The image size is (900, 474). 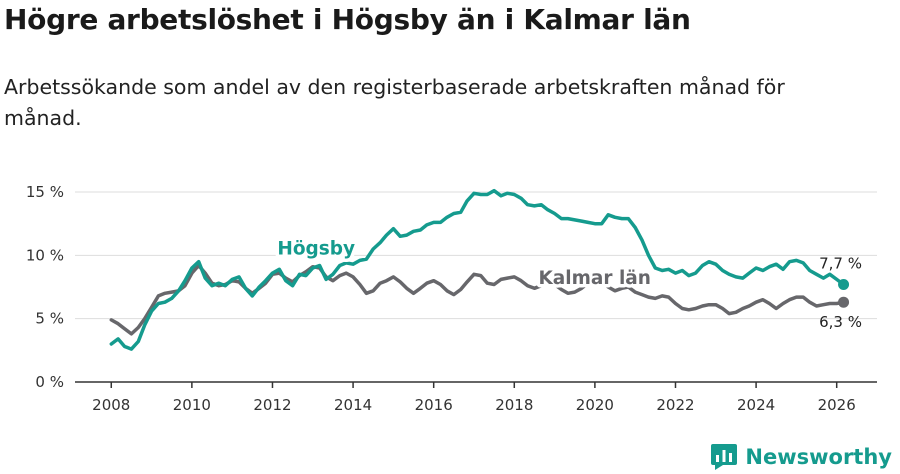 I want to click on x-tick-label: 2026, so click(x=837, y=405).